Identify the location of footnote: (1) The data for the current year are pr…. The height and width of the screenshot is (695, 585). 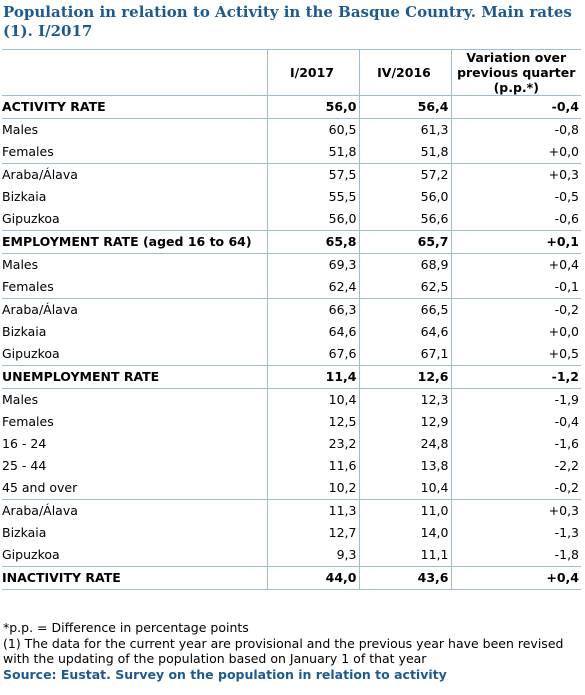
(283, 651).